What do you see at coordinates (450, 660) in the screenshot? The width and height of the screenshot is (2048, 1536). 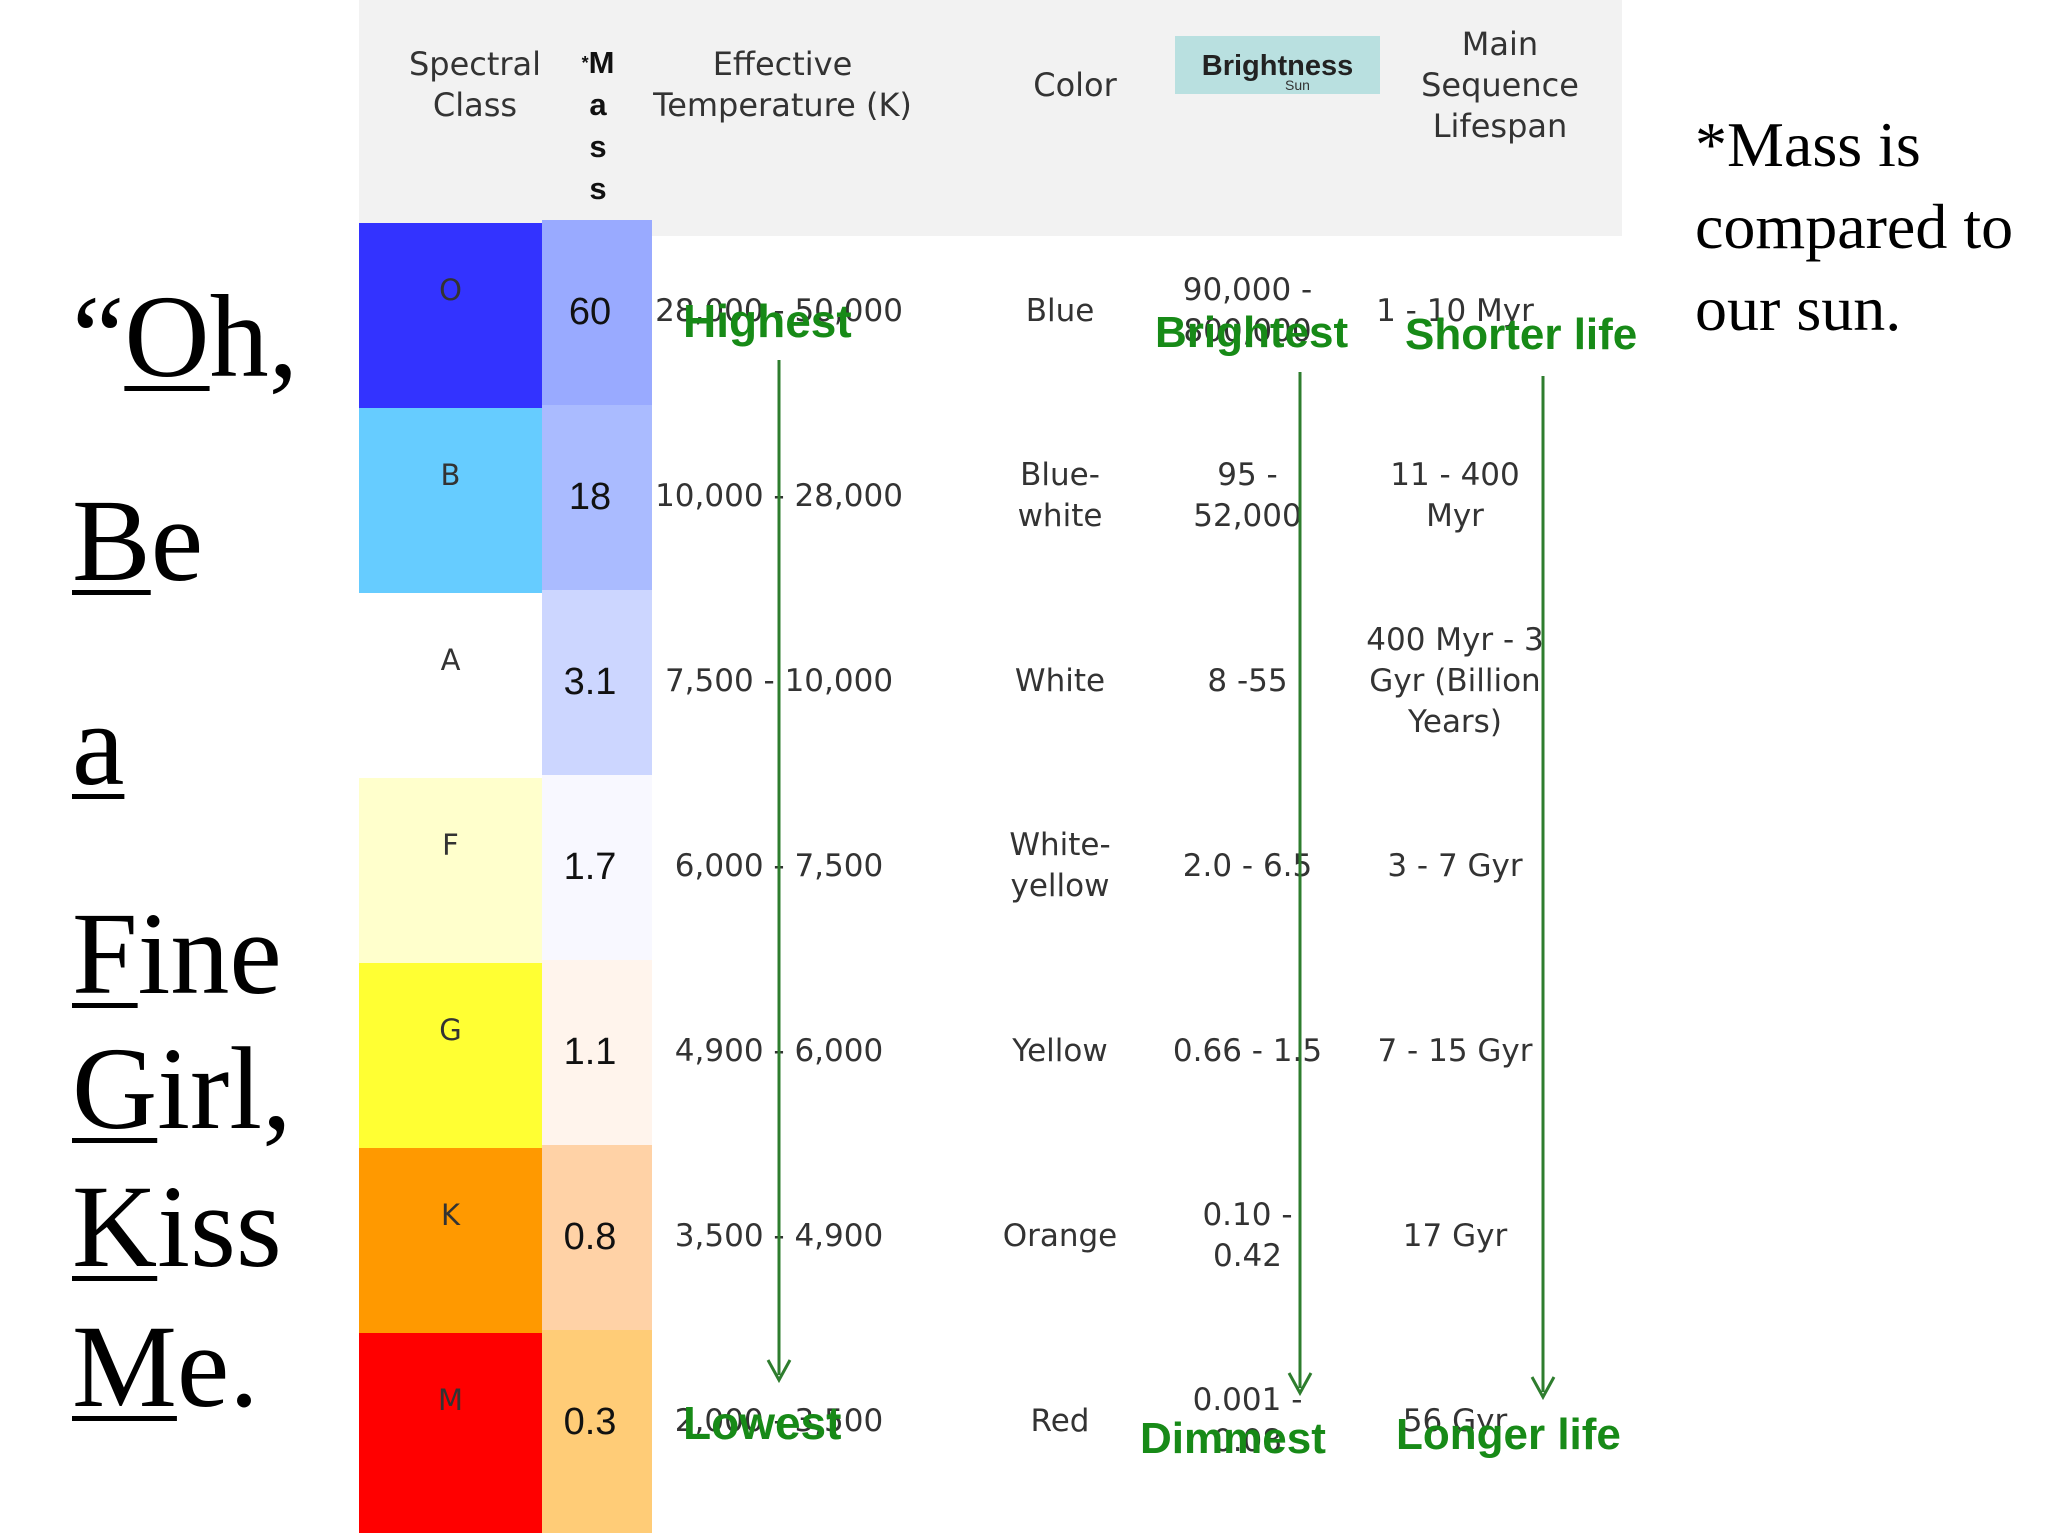 I see `spectral-class-letter: A` at bounding box center [450, 660].